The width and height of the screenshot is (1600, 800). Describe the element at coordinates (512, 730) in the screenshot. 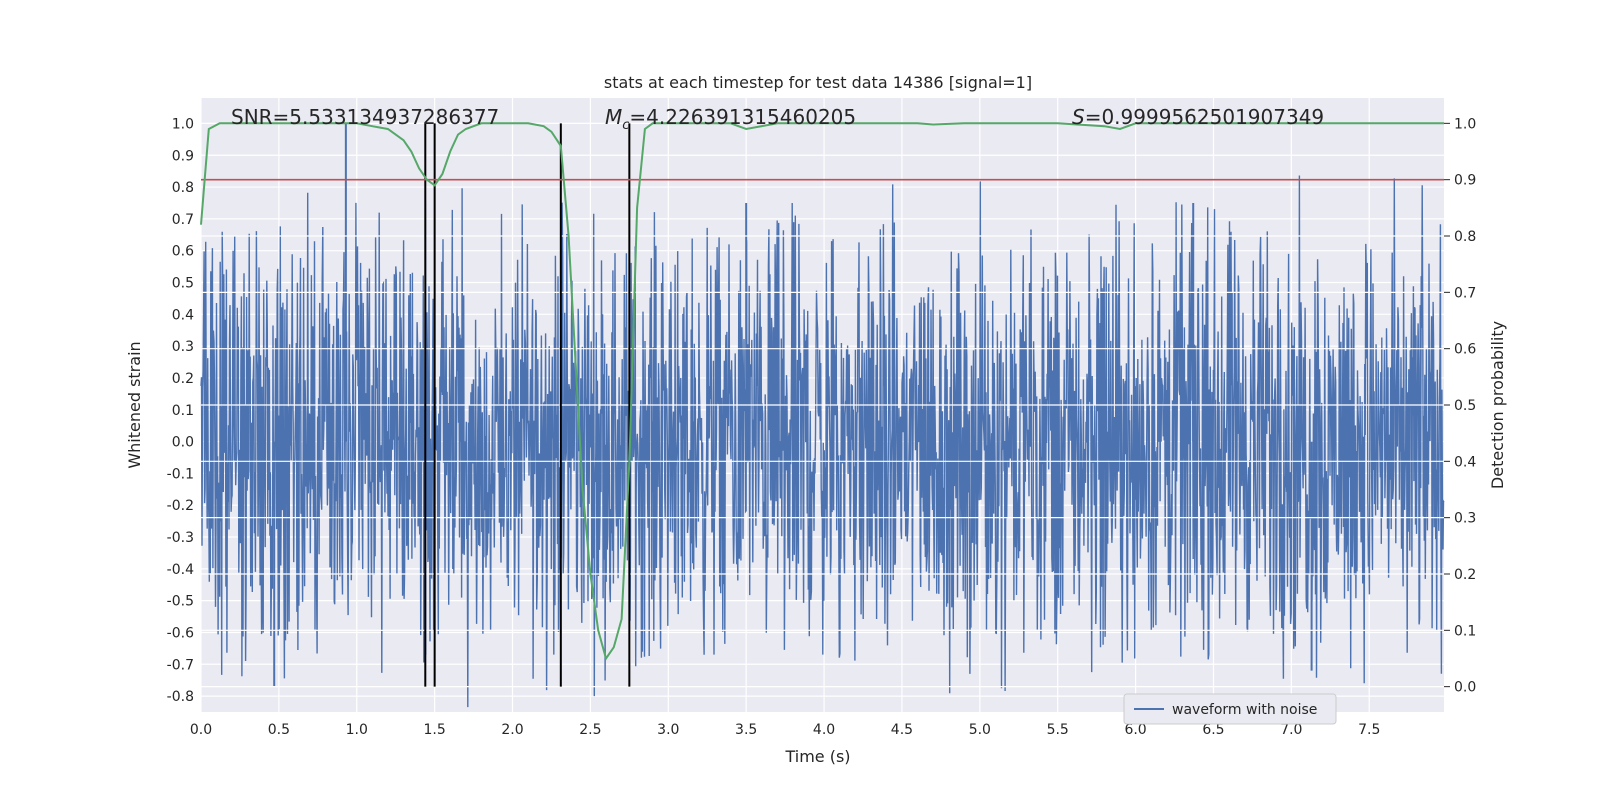

I see `x-tick-label: 2.0` at that location.